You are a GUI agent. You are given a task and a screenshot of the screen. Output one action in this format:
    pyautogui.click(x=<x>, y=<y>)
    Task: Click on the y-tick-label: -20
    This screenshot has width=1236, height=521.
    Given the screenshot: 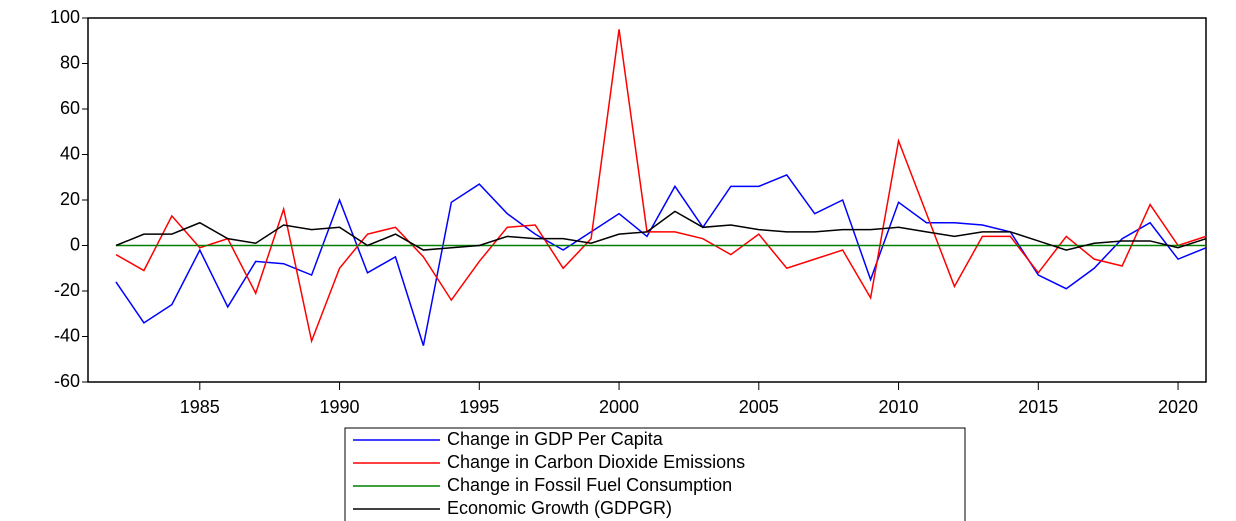 What is the action you would take?
    pyautogui.click(x=67, y=290)
    